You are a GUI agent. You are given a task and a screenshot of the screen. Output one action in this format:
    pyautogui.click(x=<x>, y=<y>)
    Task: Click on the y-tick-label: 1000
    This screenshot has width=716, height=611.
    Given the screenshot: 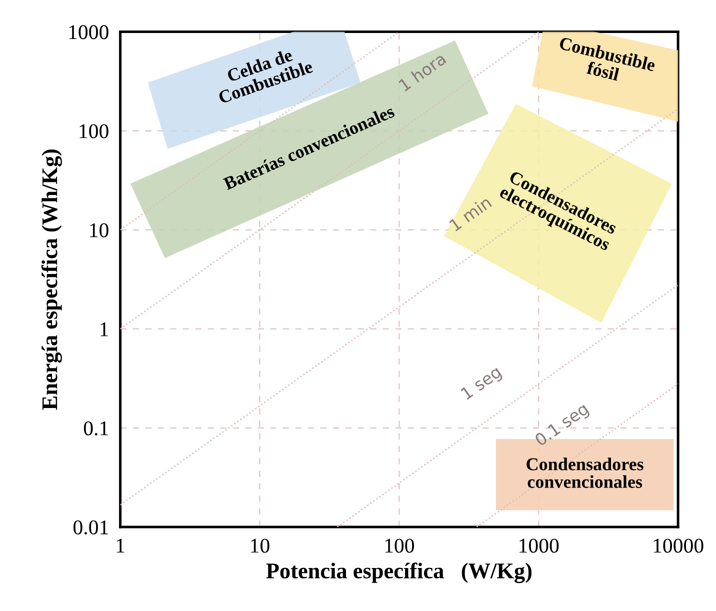 What is the action you would take?
    pyautogui.click(x=88, y=32)
    